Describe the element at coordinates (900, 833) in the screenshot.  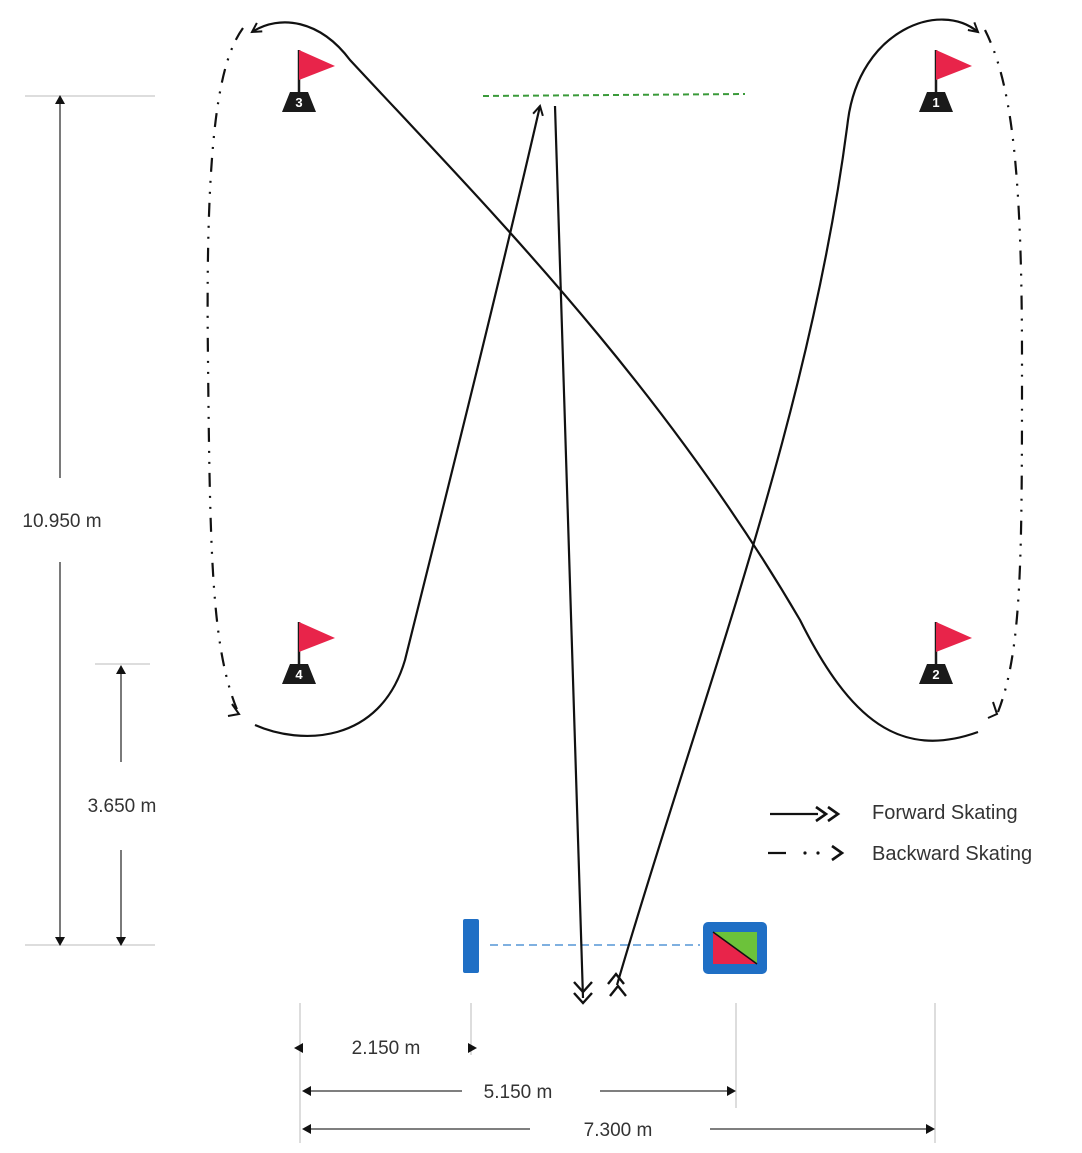
I see `legend: Forward Skating Backward Skating` at that location.